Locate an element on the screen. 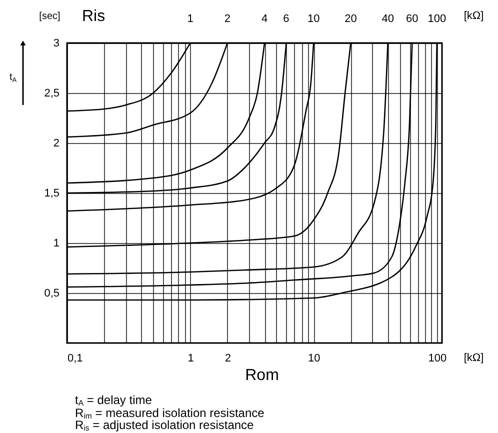 The image size is (498, 433). y-tick-label: 2,5 is located at coordinates (52, 94).